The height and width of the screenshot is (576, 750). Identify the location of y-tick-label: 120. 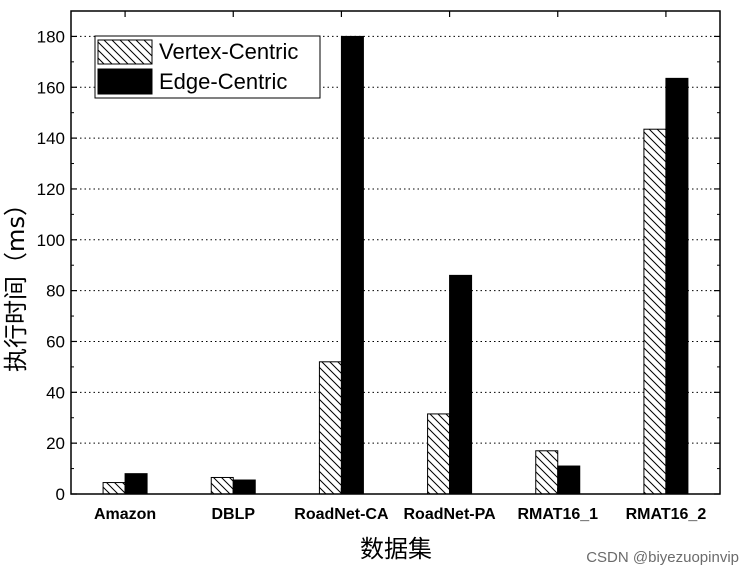
(51, 189).